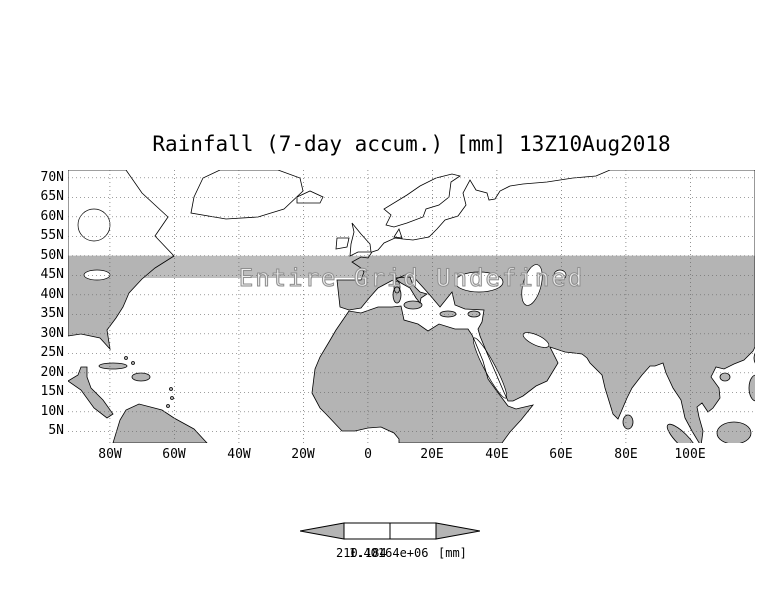 Image resolution: width=784 pixels, height=612 pixels. I want to click on lat-axis-label: 40N, so click(52, 294).